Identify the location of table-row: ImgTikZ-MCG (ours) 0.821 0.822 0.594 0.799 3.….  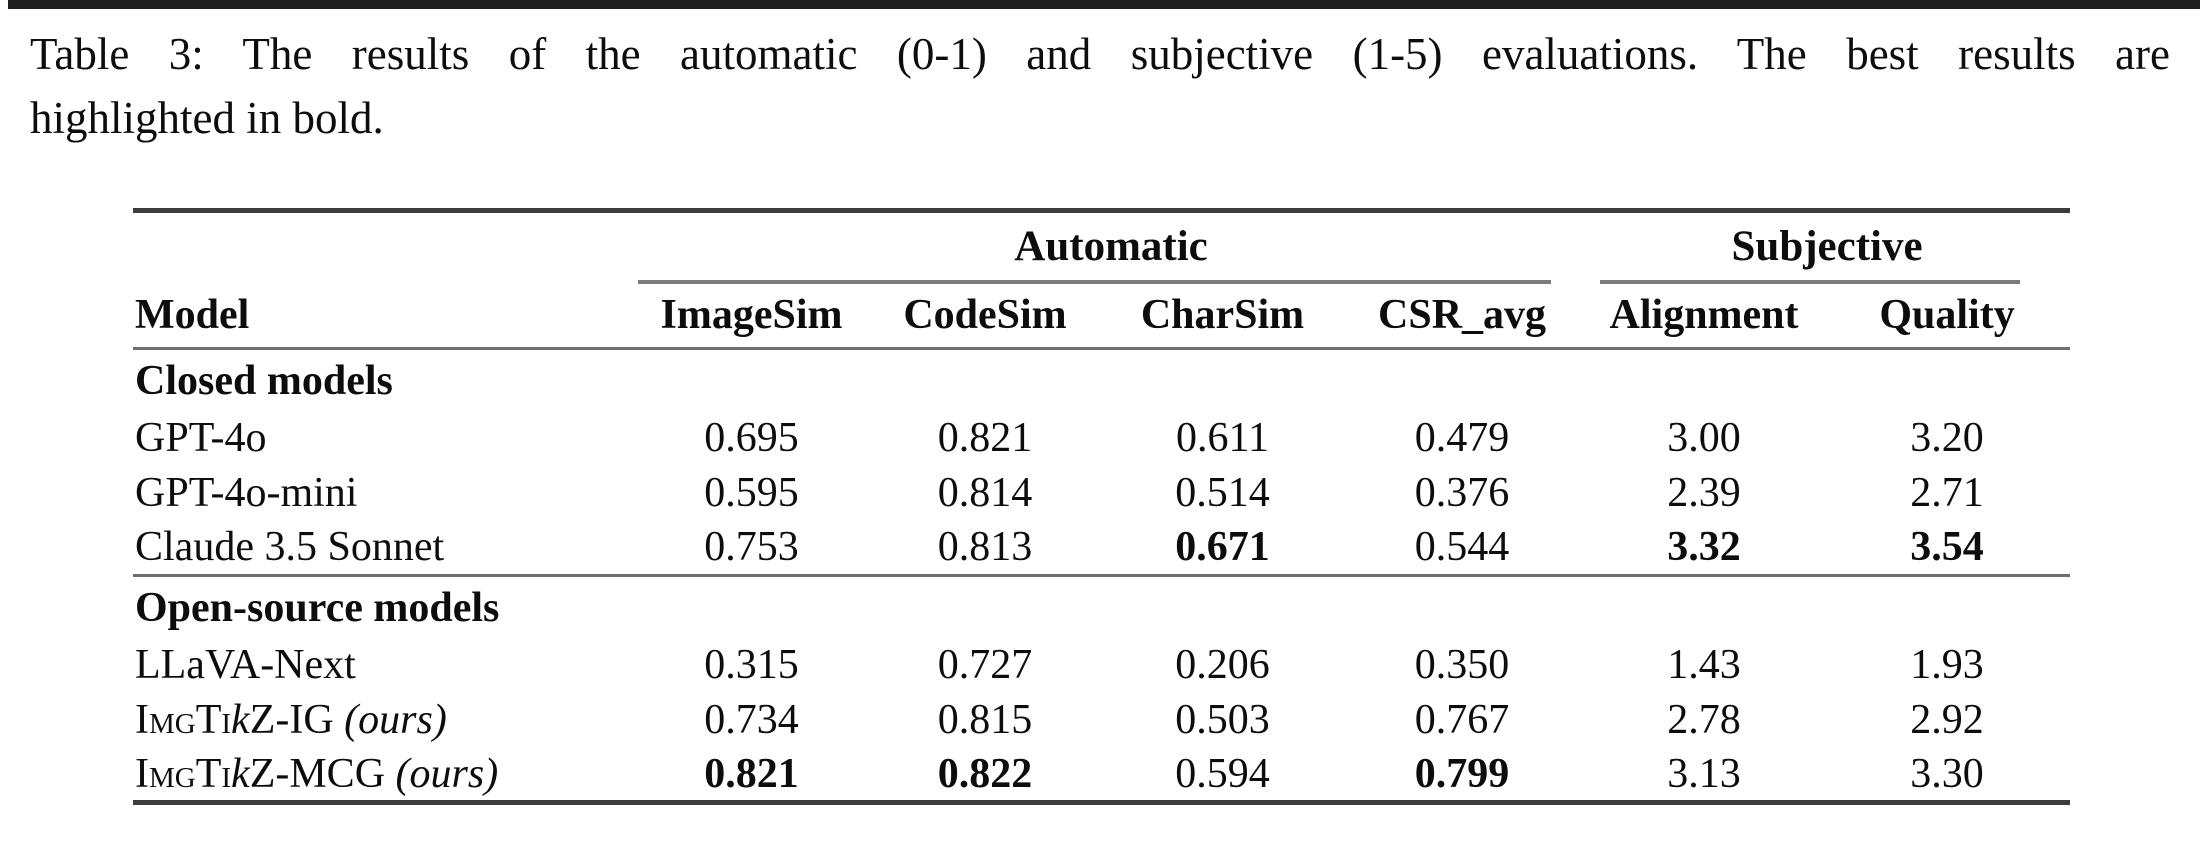
(1101, 775).